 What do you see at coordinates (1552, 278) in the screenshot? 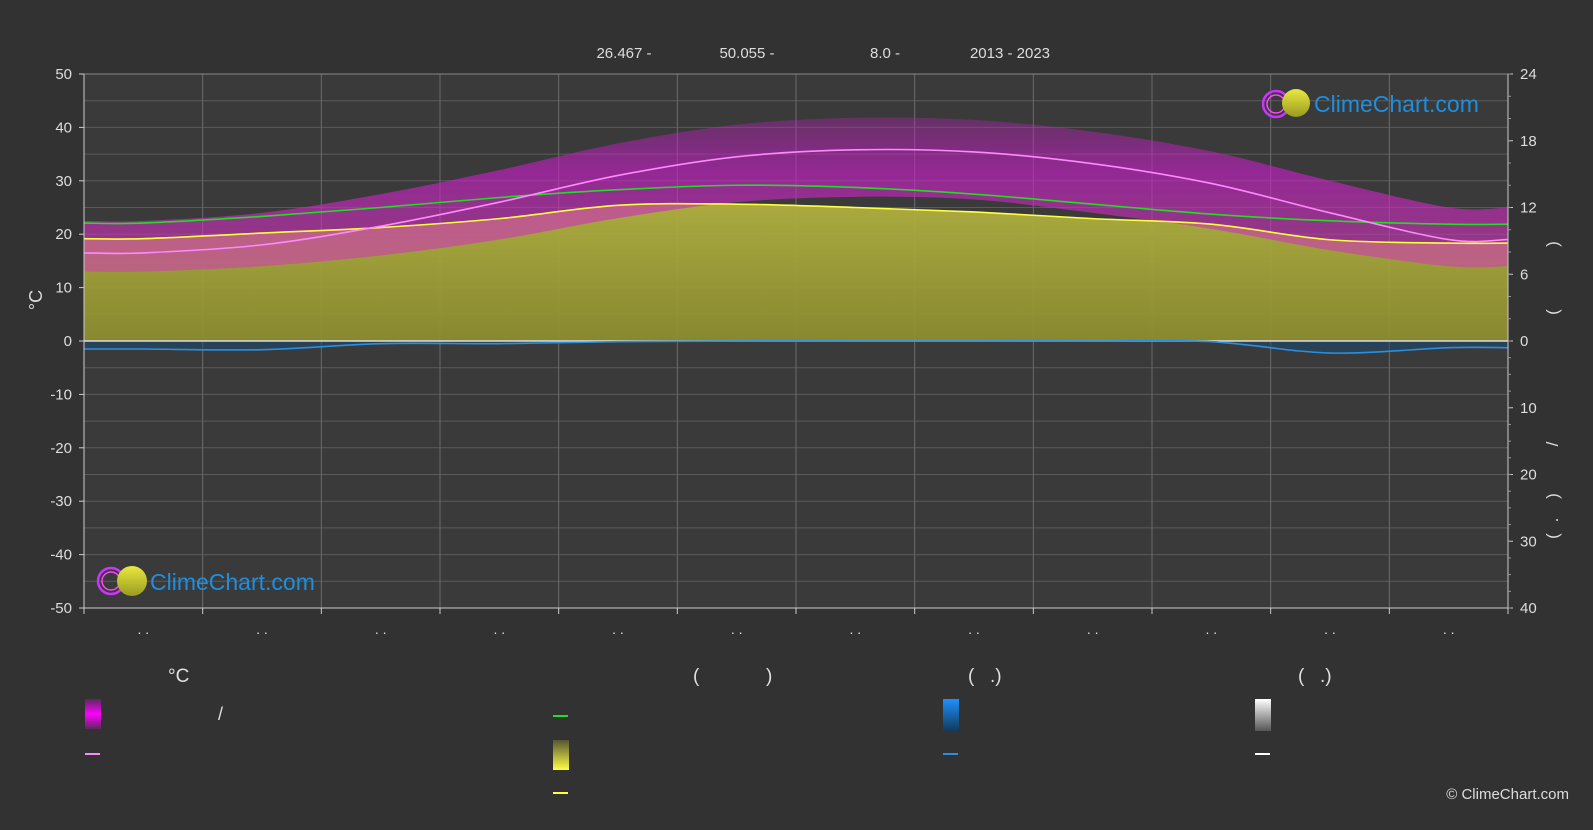
I see `right-axis-top-label: ) (` at bounding box center [1552, 278].